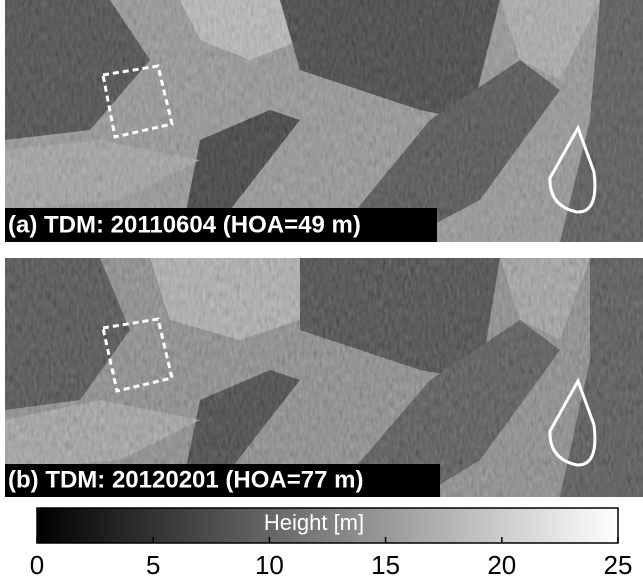  What do you see at coordinates (184, 224) in the screenshot?
I see `panel-label: (a) TDM: 20110604 (HOA=49 m)` at bounding box center [184, 224].